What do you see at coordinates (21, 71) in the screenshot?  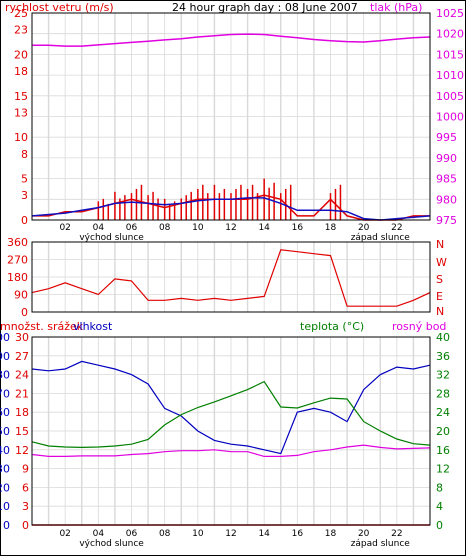 I see `wind-tick-label: 18` at bounding box center [21, 71].